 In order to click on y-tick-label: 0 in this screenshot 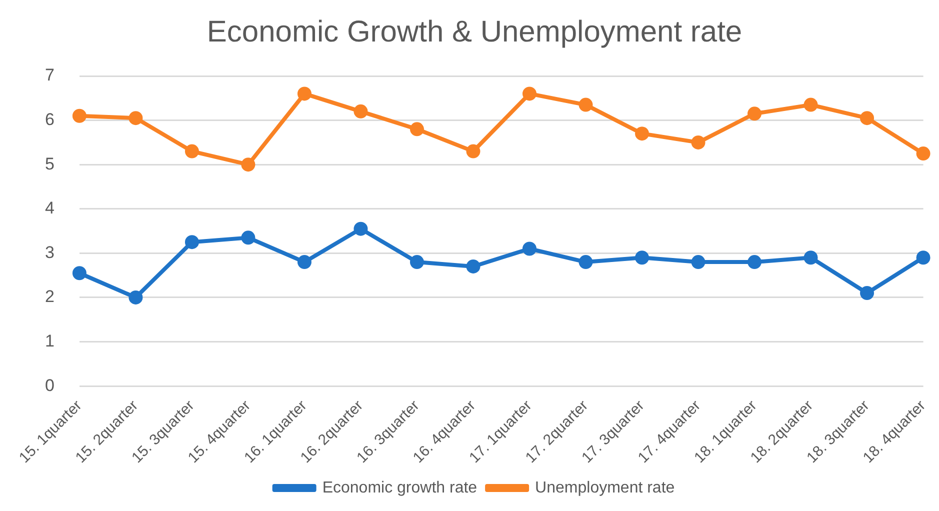, I will do `click(49, 385)`.